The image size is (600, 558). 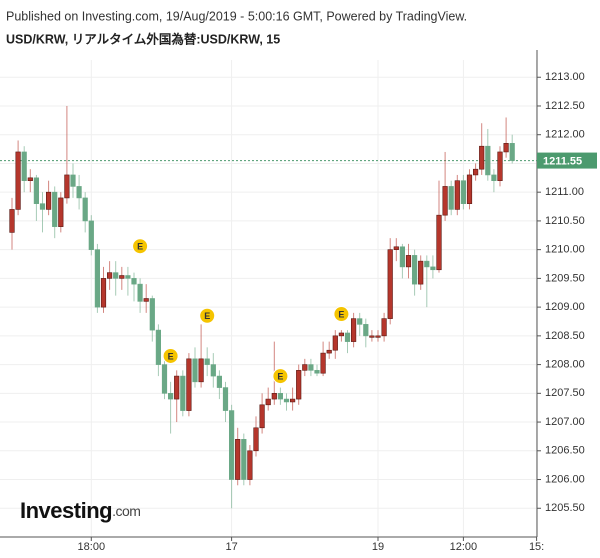 What do you see at coordinates (231, 547) in the screenshot?
I see `x-tick-label: 17` at bounding box center [231, 547].